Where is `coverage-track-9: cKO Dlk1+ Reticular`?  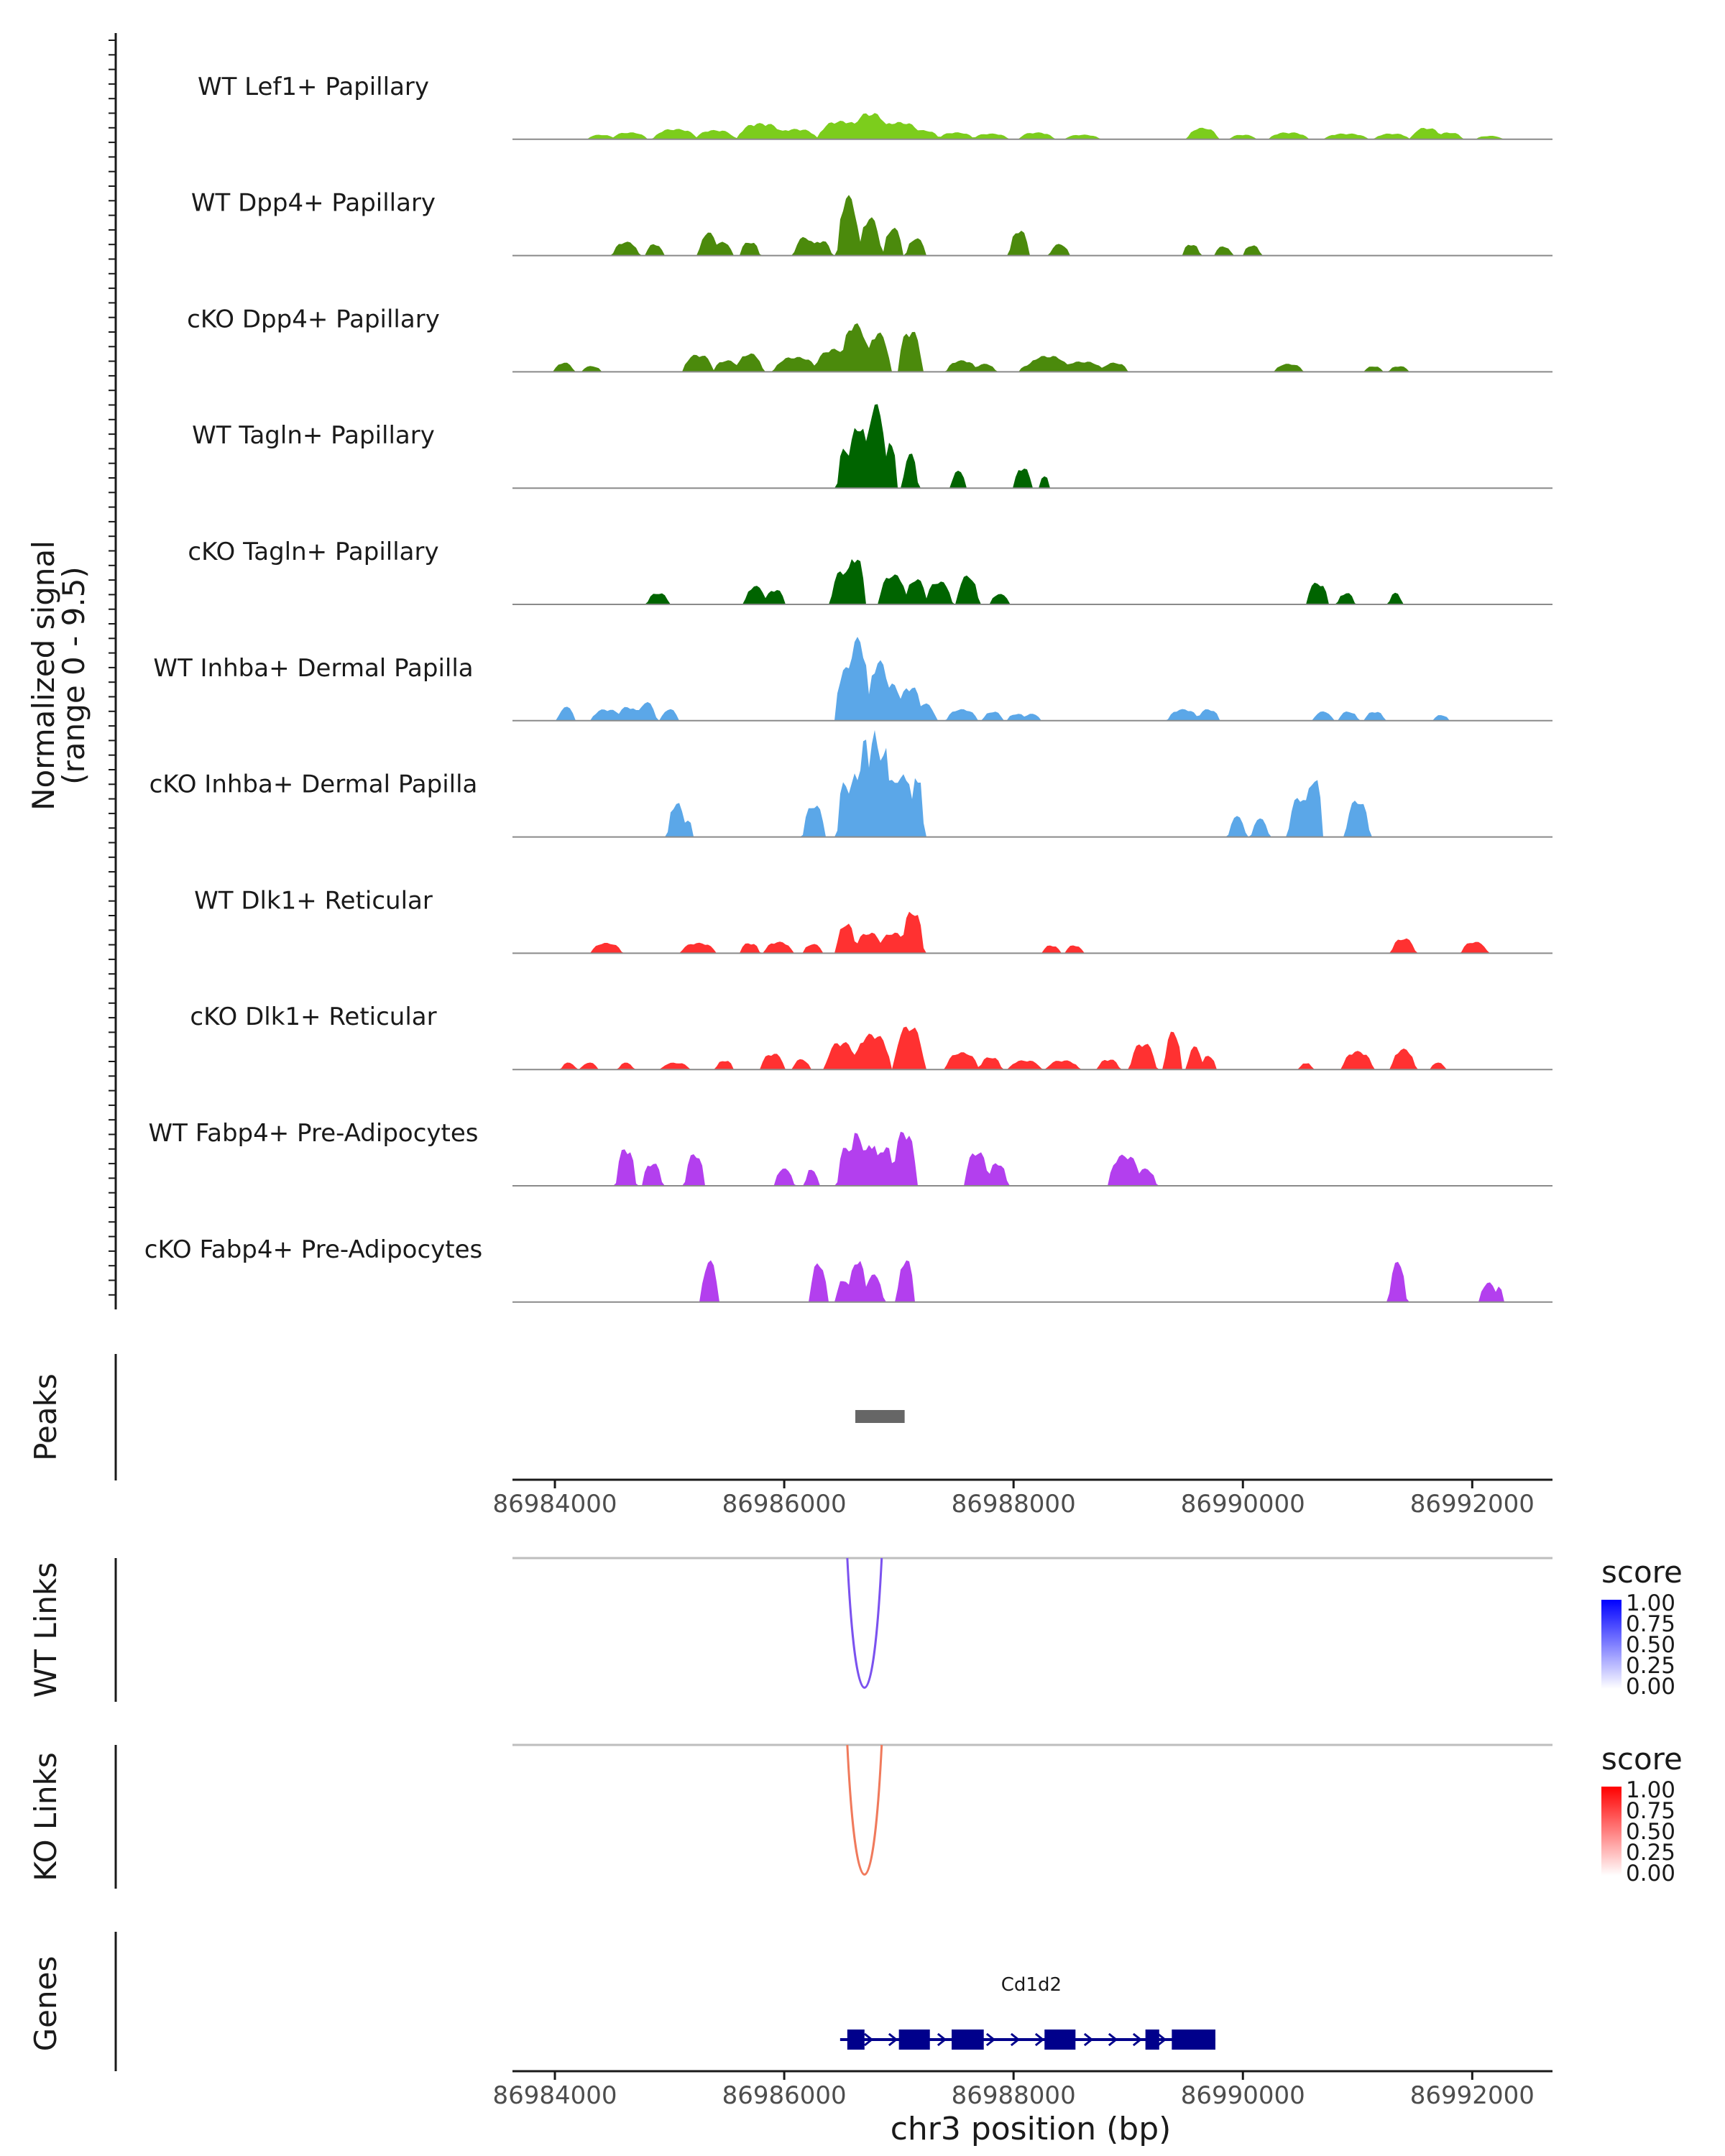 coverage-track-9: cKO Dlk1+ Reticular is located at coordinates (871, 1037).